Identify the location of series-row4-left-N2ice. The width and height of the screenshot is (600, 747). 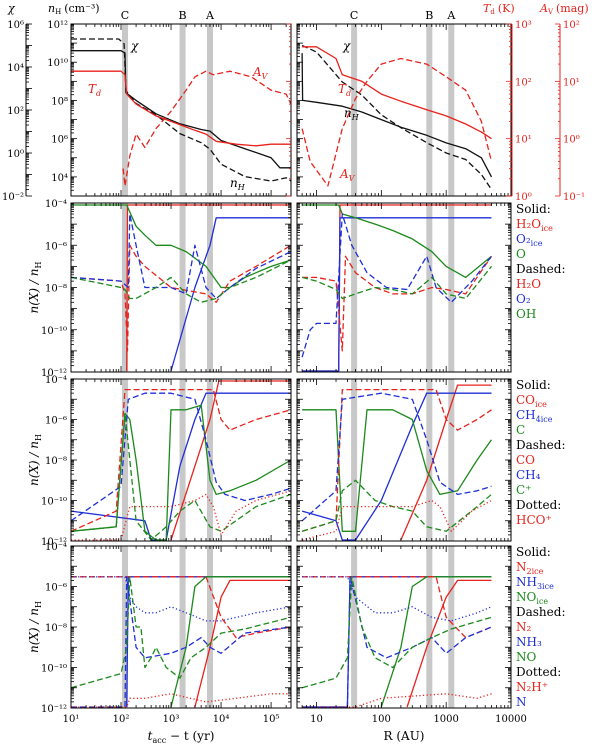
(242, 643).